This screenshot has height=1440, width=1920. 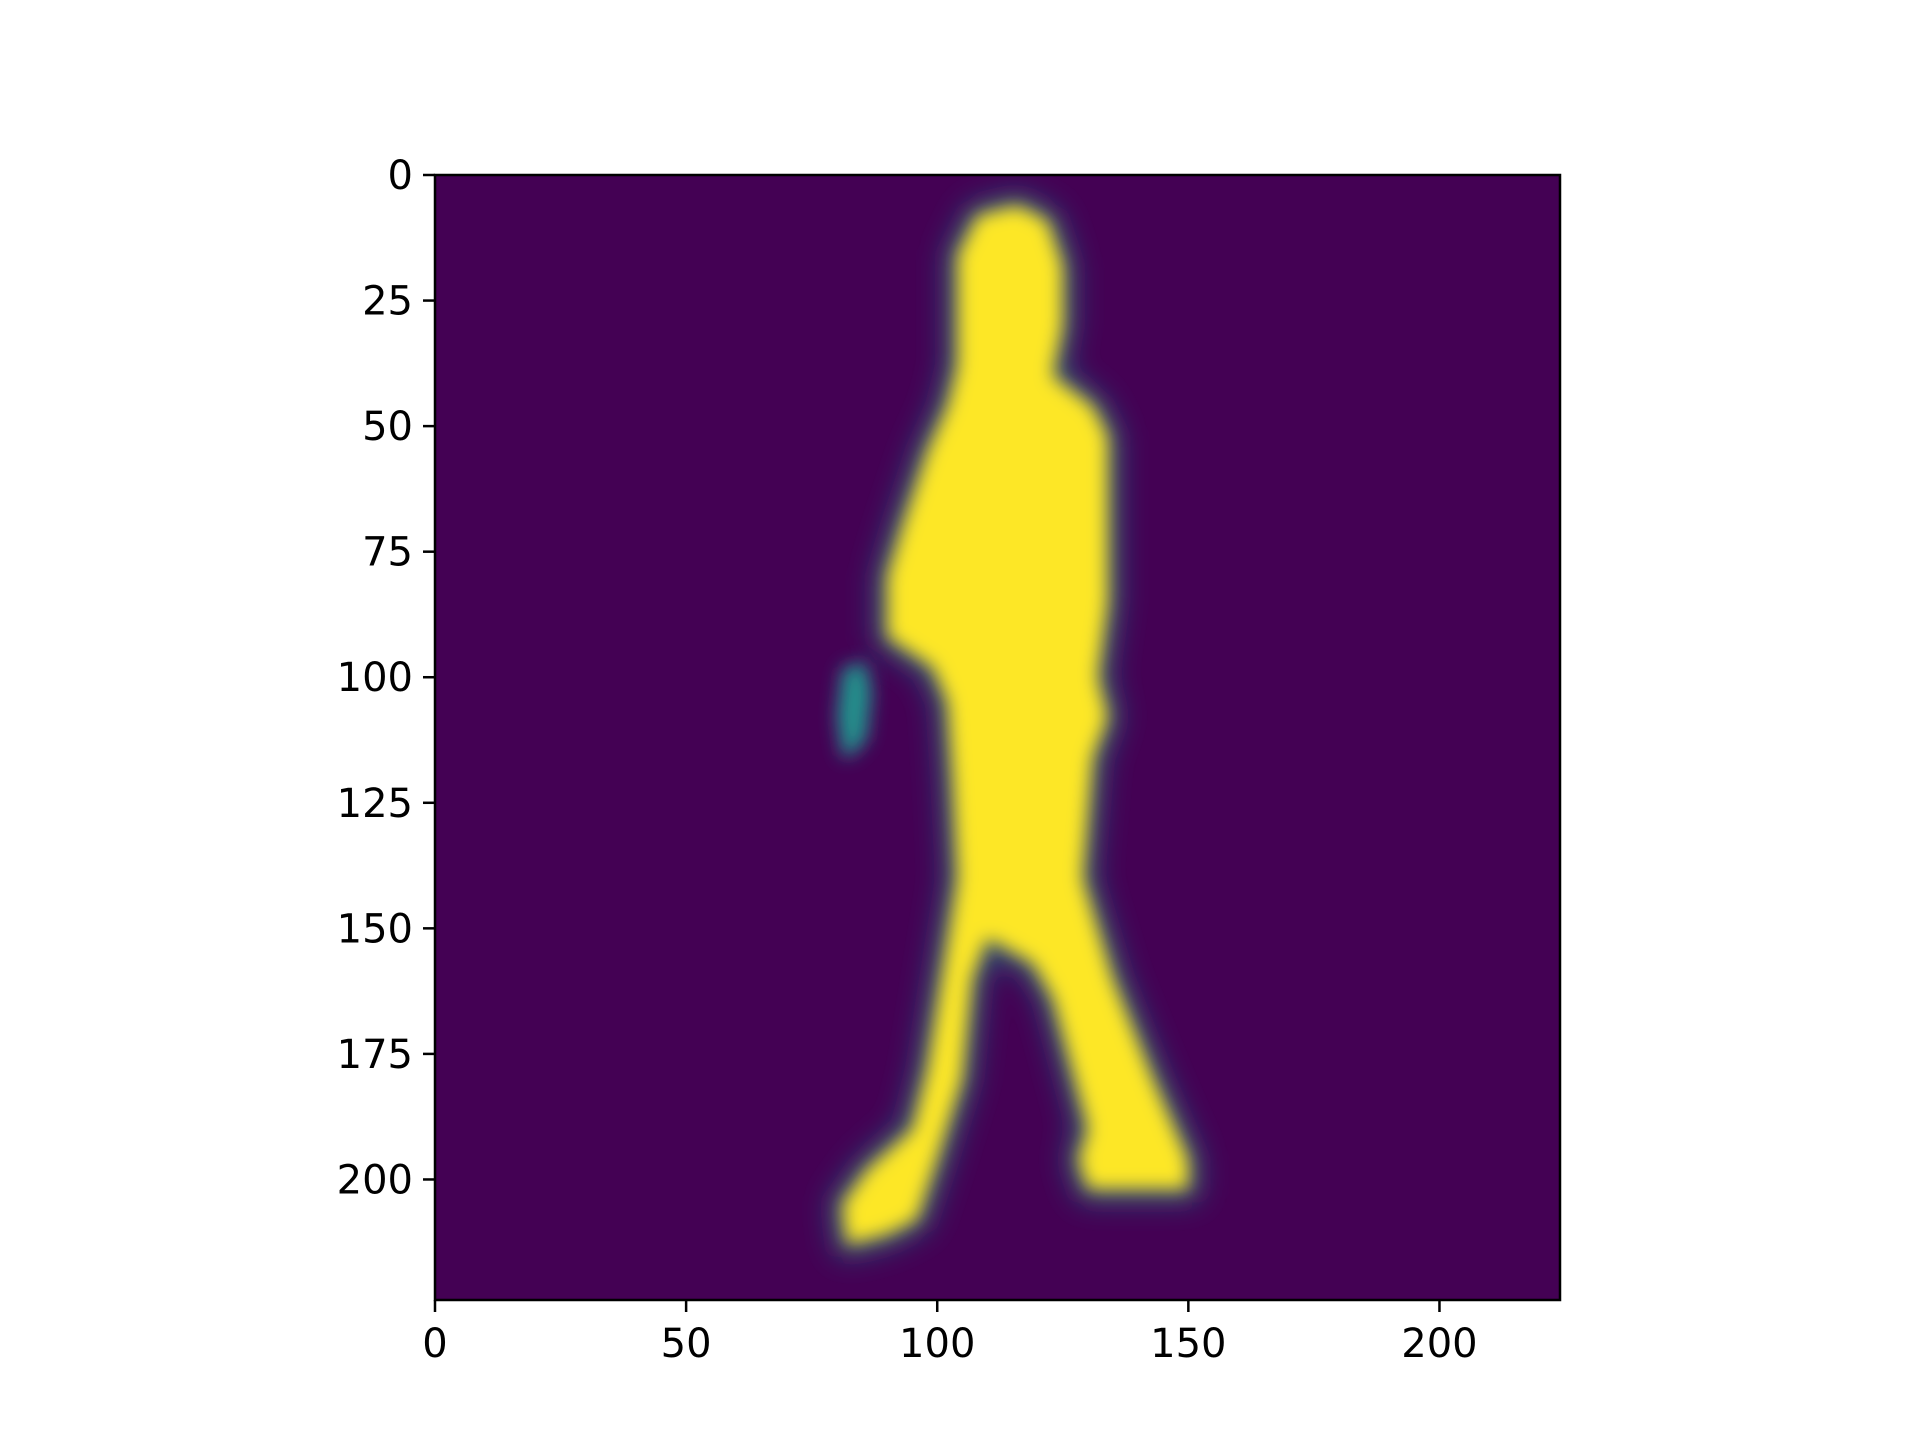 I want to click on y-tick-label: 50, so click(x=387, y=427).